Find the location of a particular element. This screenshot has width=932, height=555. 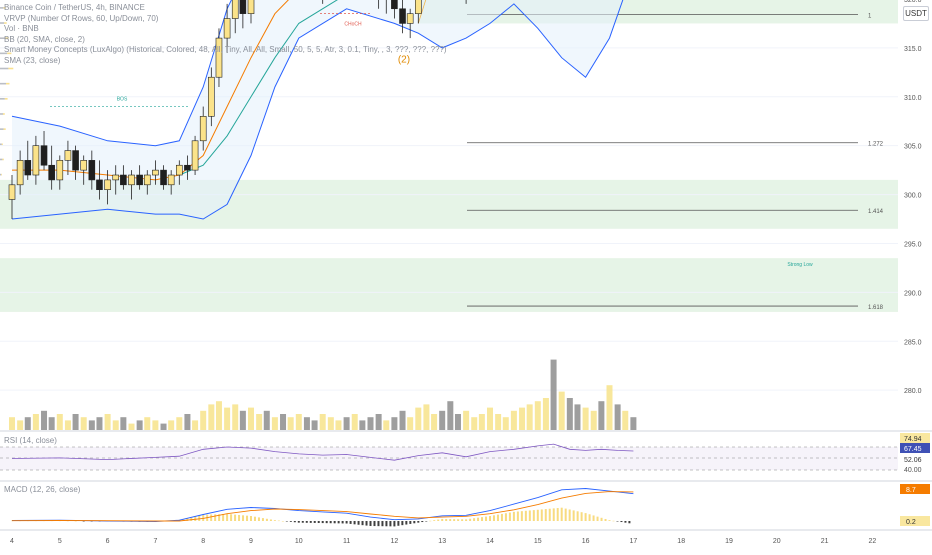

time-tick-label: 11 is located at coordinates (346, 541).